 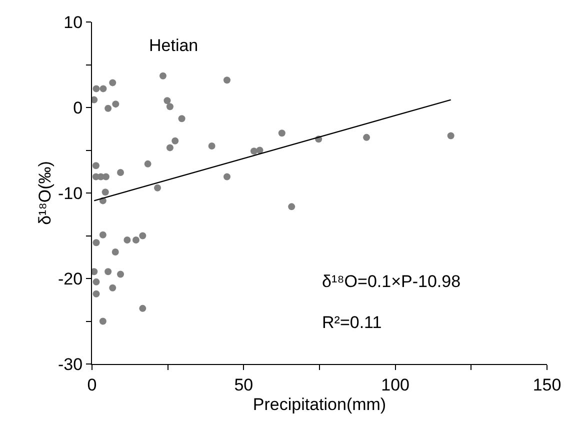 I want to click on y-tick-label: 0, so click(x=78, y=108).